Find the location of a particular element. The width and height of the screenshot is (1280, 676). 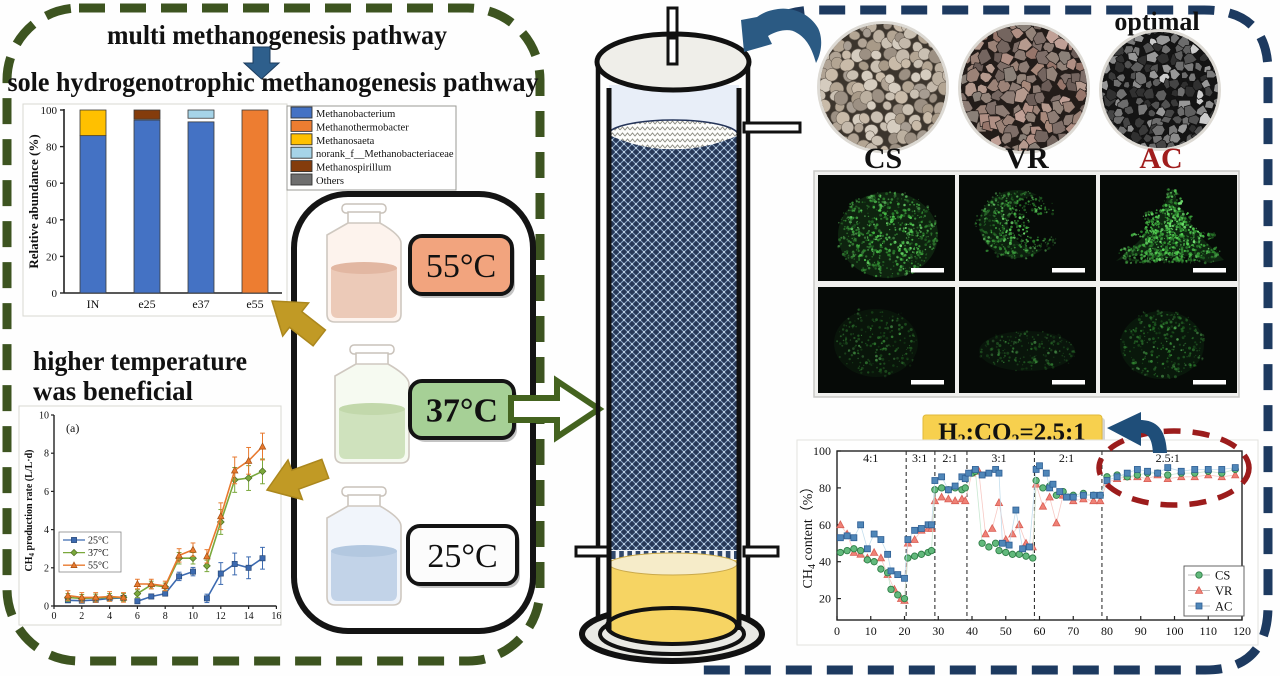

svg-text: Methanothermobacter is located at coordinates (362, 127).